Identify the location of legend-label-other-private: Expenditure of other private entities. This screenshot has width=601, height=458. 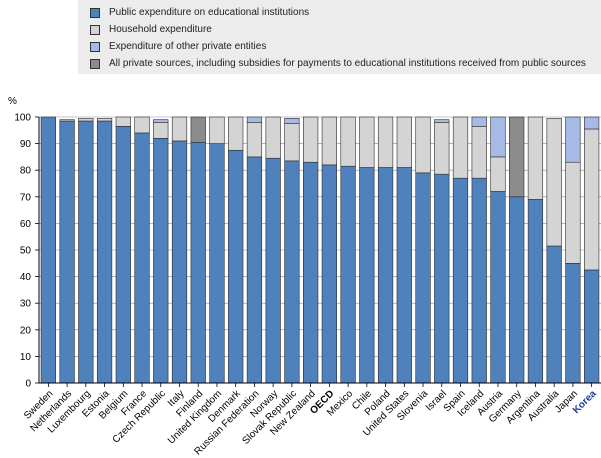
(188, 46).